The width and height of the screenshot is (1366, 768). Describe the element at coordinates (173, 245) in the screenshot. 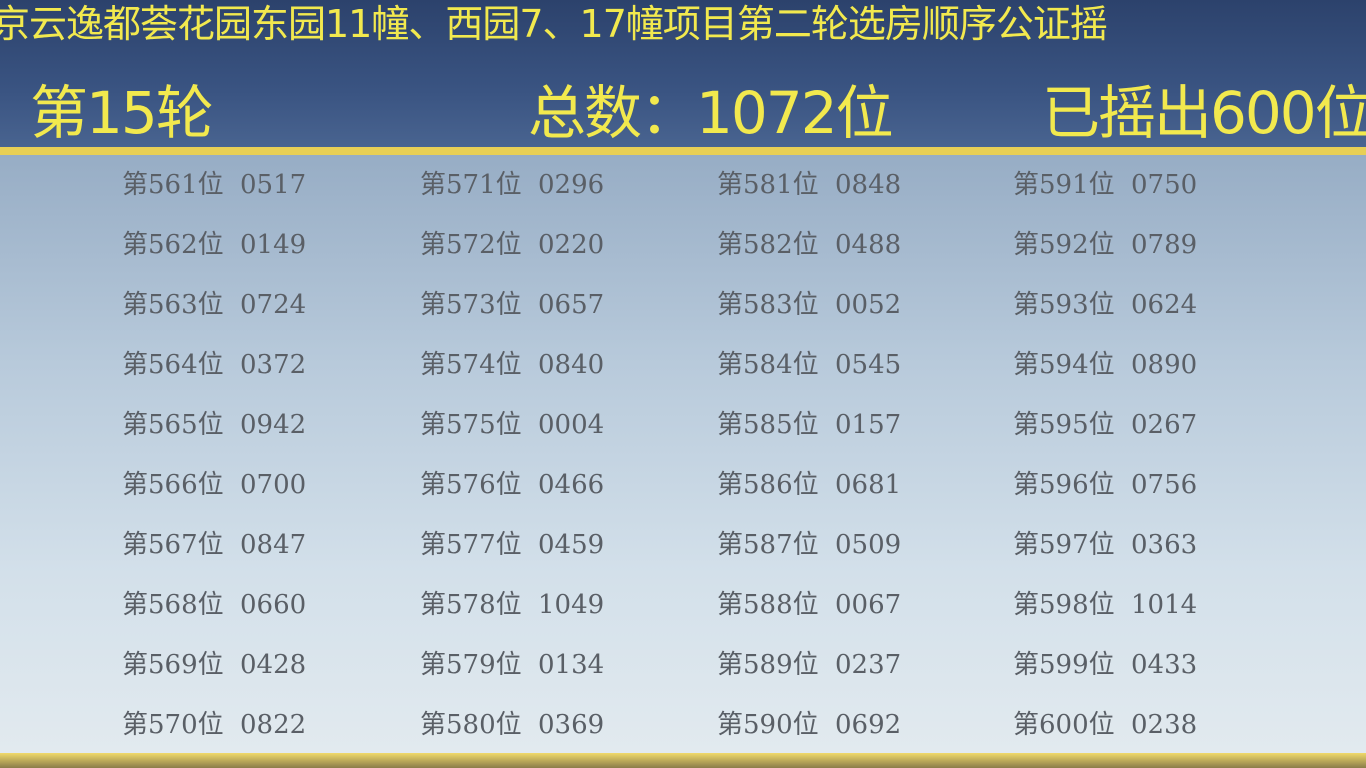

I see `draw-rank: 第562位` at that location.